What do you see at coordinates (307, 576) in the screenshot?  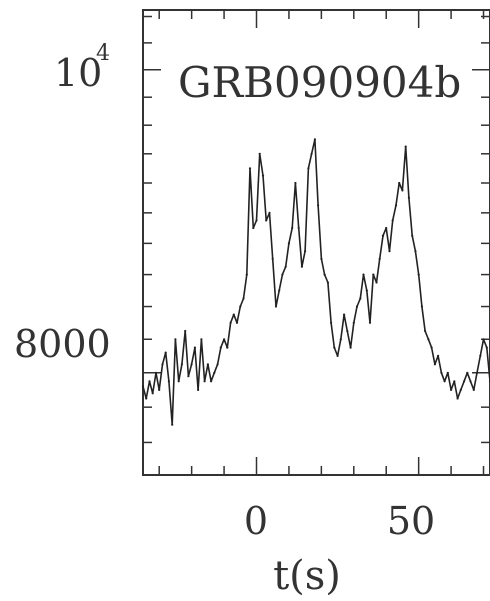 I see `x-axis-label: t(s)` at bounding box center [307, 576].